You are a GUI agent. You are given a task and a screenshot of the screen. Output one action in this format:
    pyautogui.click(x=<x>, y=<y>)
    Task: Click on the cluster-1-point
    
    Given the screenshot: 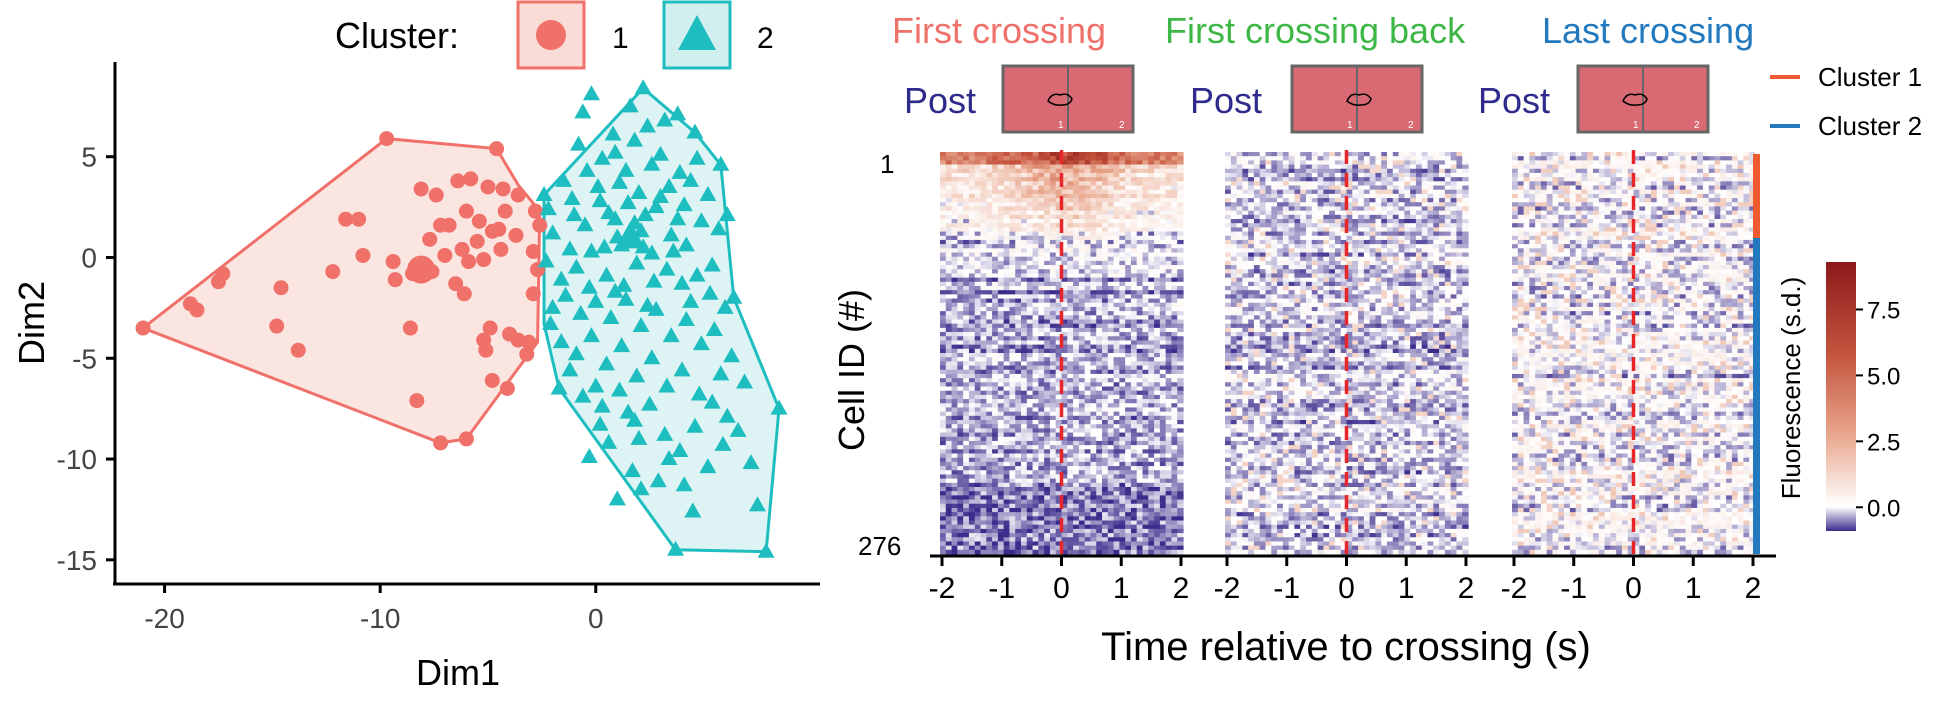 What is the action you would take?
    pyautogui.click(x=488, y=187)
    